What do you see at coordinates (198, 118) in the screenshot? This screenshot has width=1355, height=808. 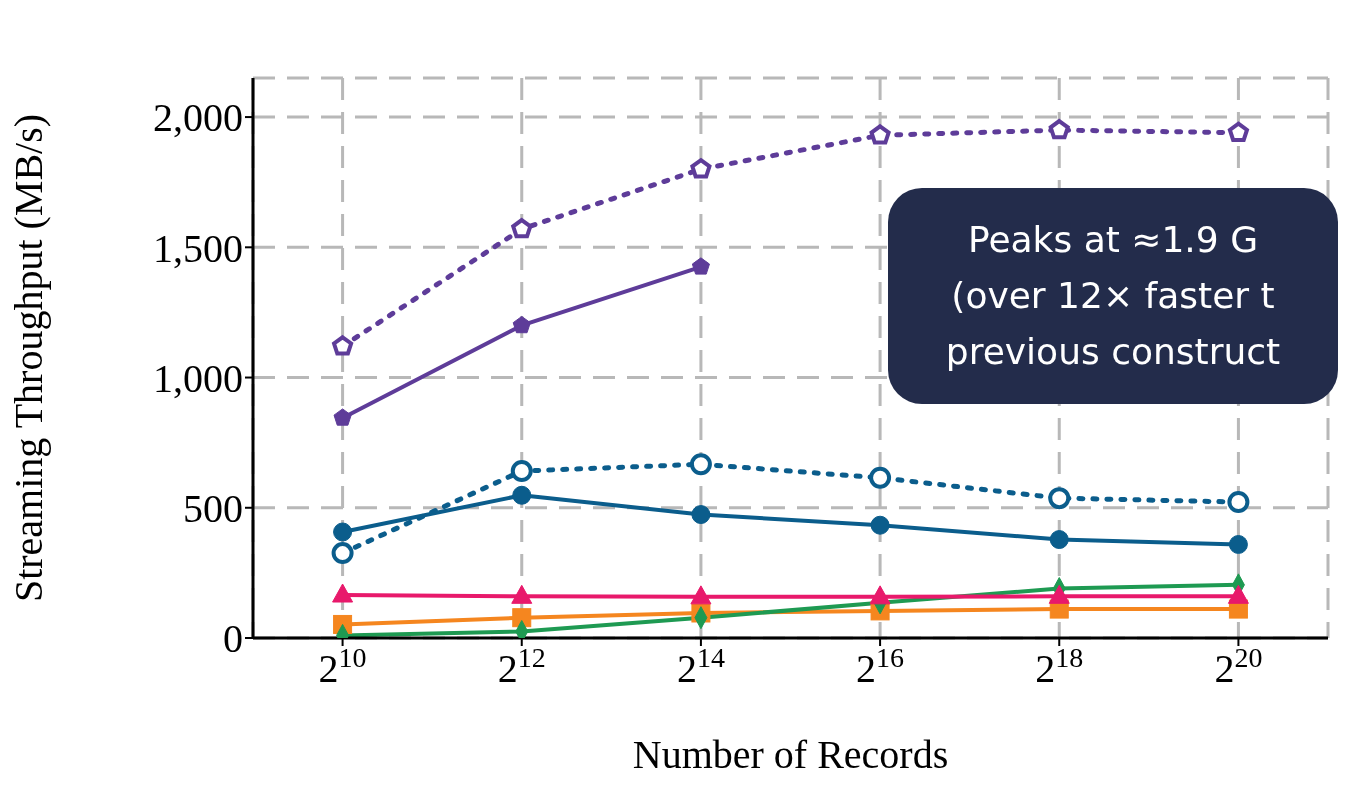 I see `y-tick-label: 2,000` at bounding box center [198, 118].